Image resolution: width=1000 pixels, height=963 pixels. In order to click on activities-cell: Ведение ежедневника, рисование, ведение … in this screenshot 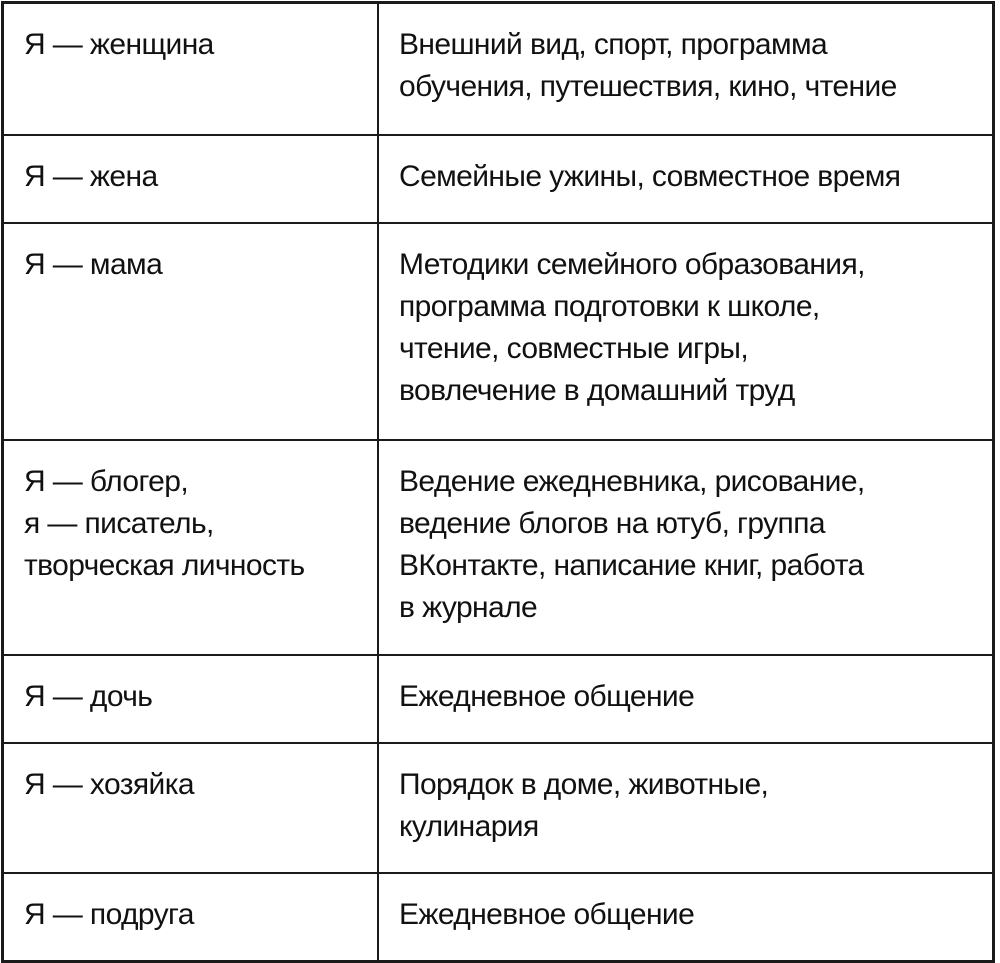, I will do `click(632, 544)`.